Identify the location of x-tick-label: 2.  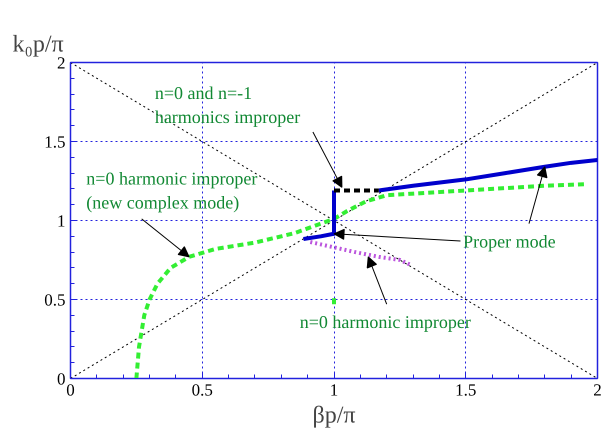
(597, 390).